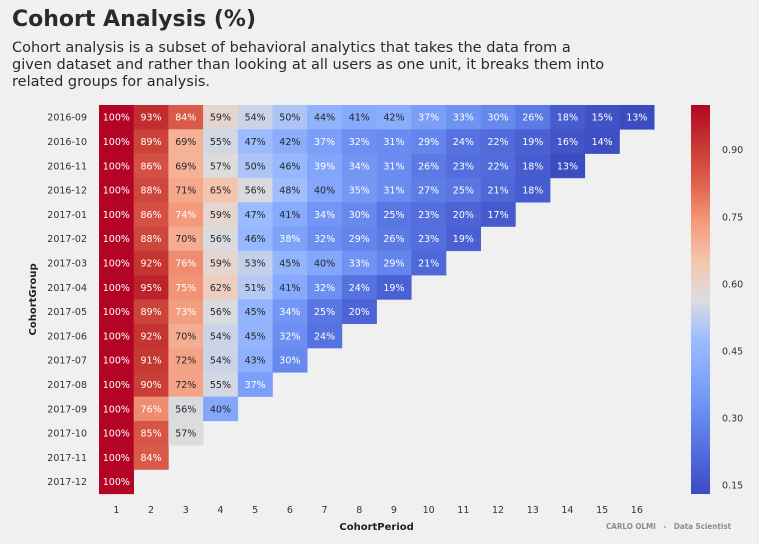 This screenshot has height=544, width=759. Describe the element at coordinates (393, 118) in the screenshot. I see `cell-label: 42%` at that location.